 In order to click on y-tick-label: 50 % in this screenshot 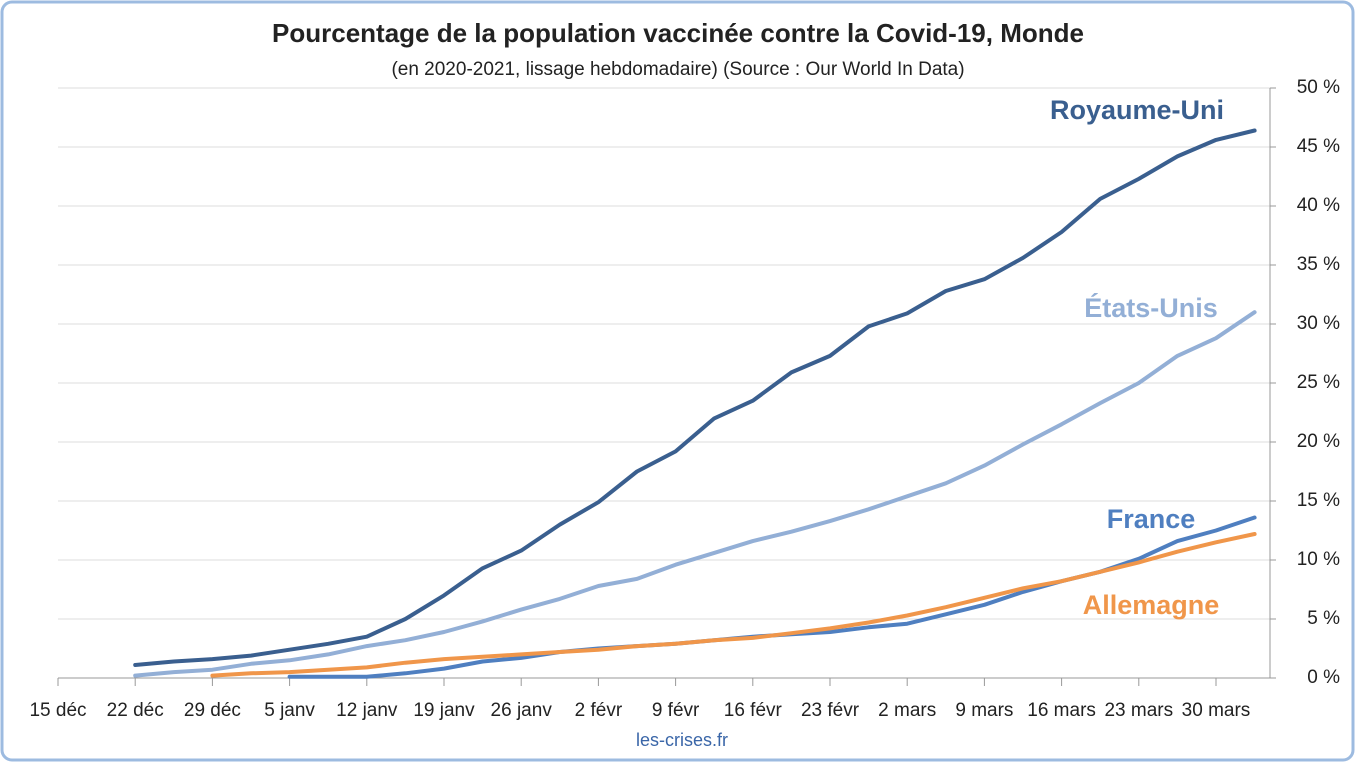, I will do `click(1318, 87)`.